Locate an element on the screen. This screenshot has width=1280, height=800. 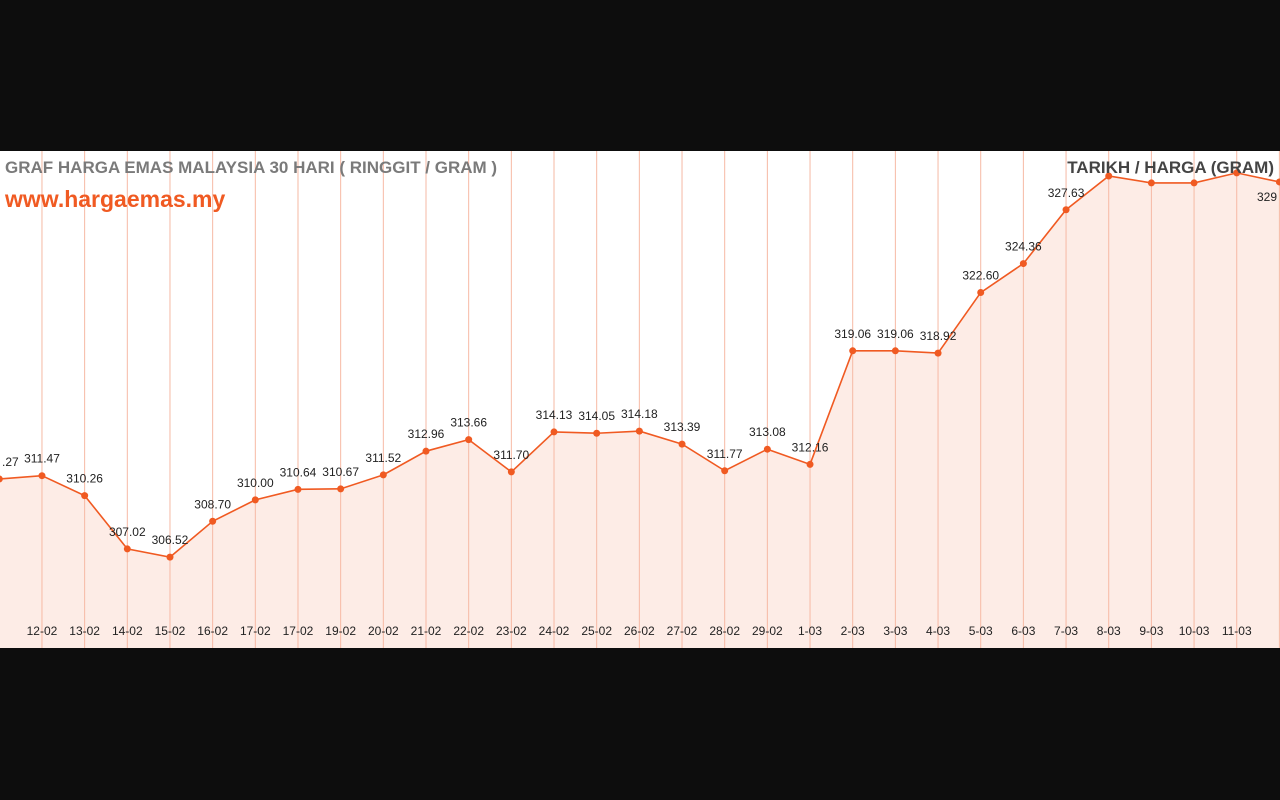
legend-label: TARIKH / HARGA (GRAM) is located at coordinates (1170, 167).